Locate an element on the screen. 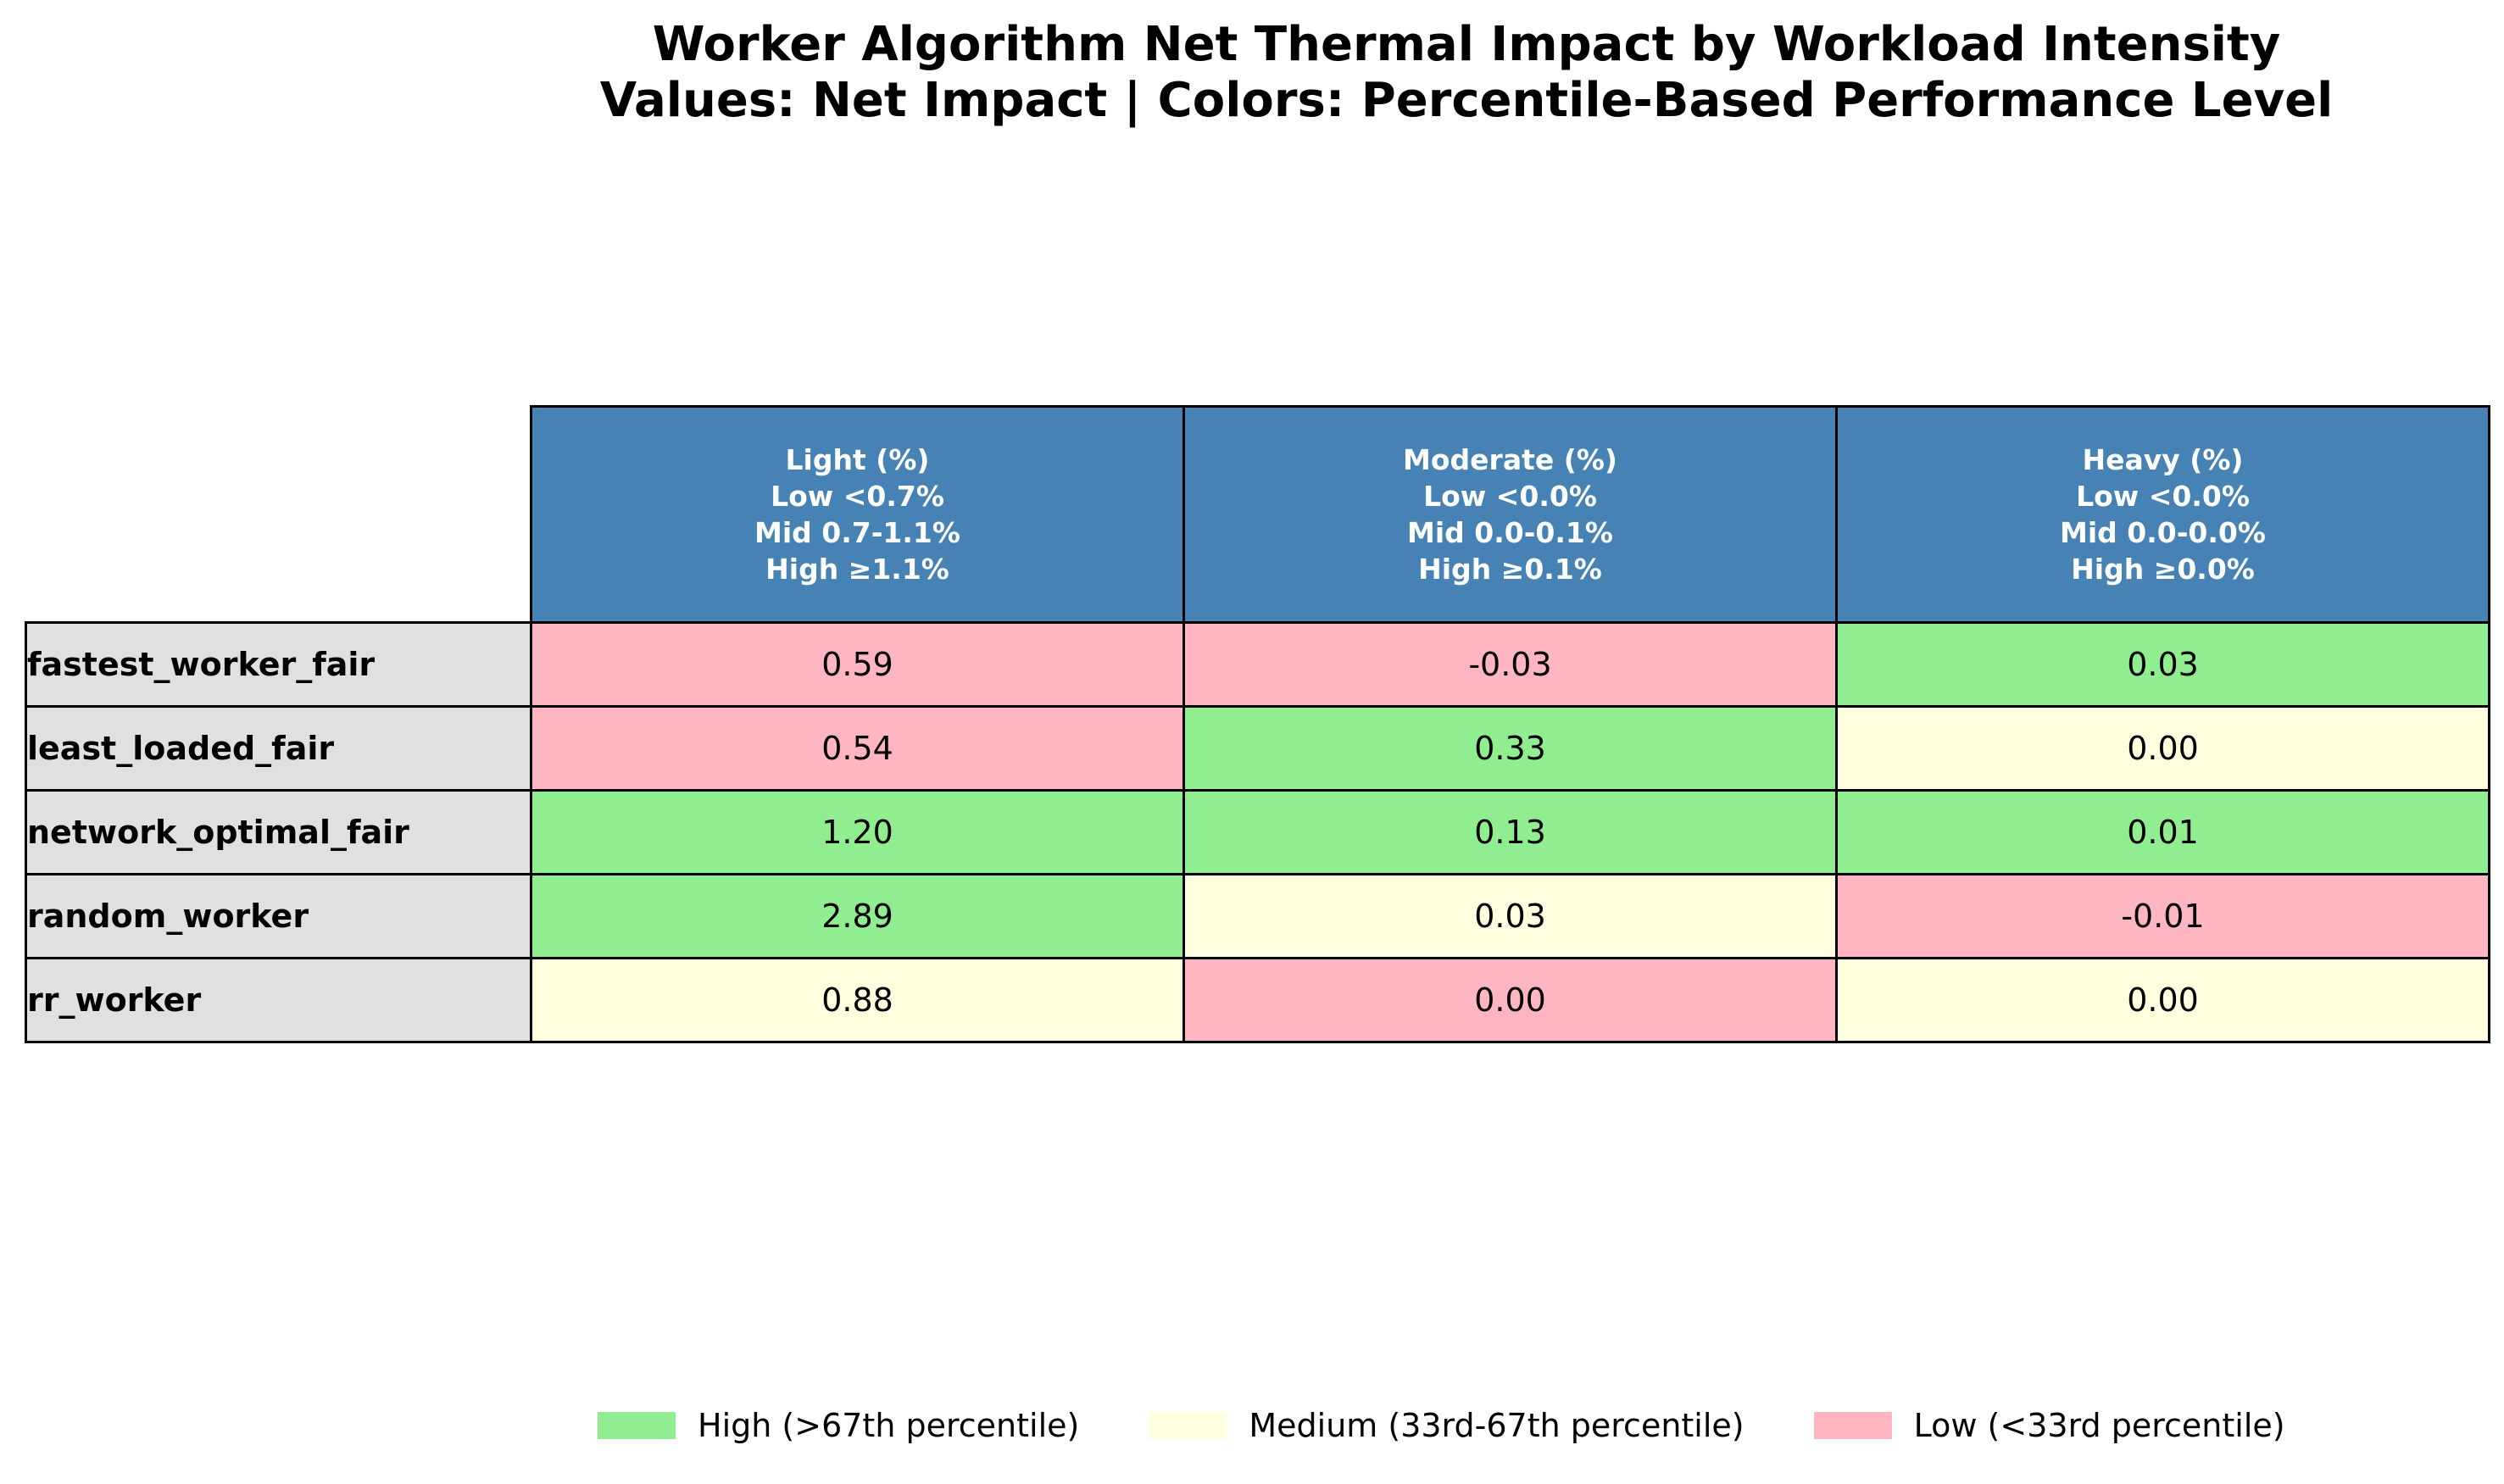  table-row: fastest_worker_fair 0.59 -0.03 0.03 is located at coordinates (1257, 665).